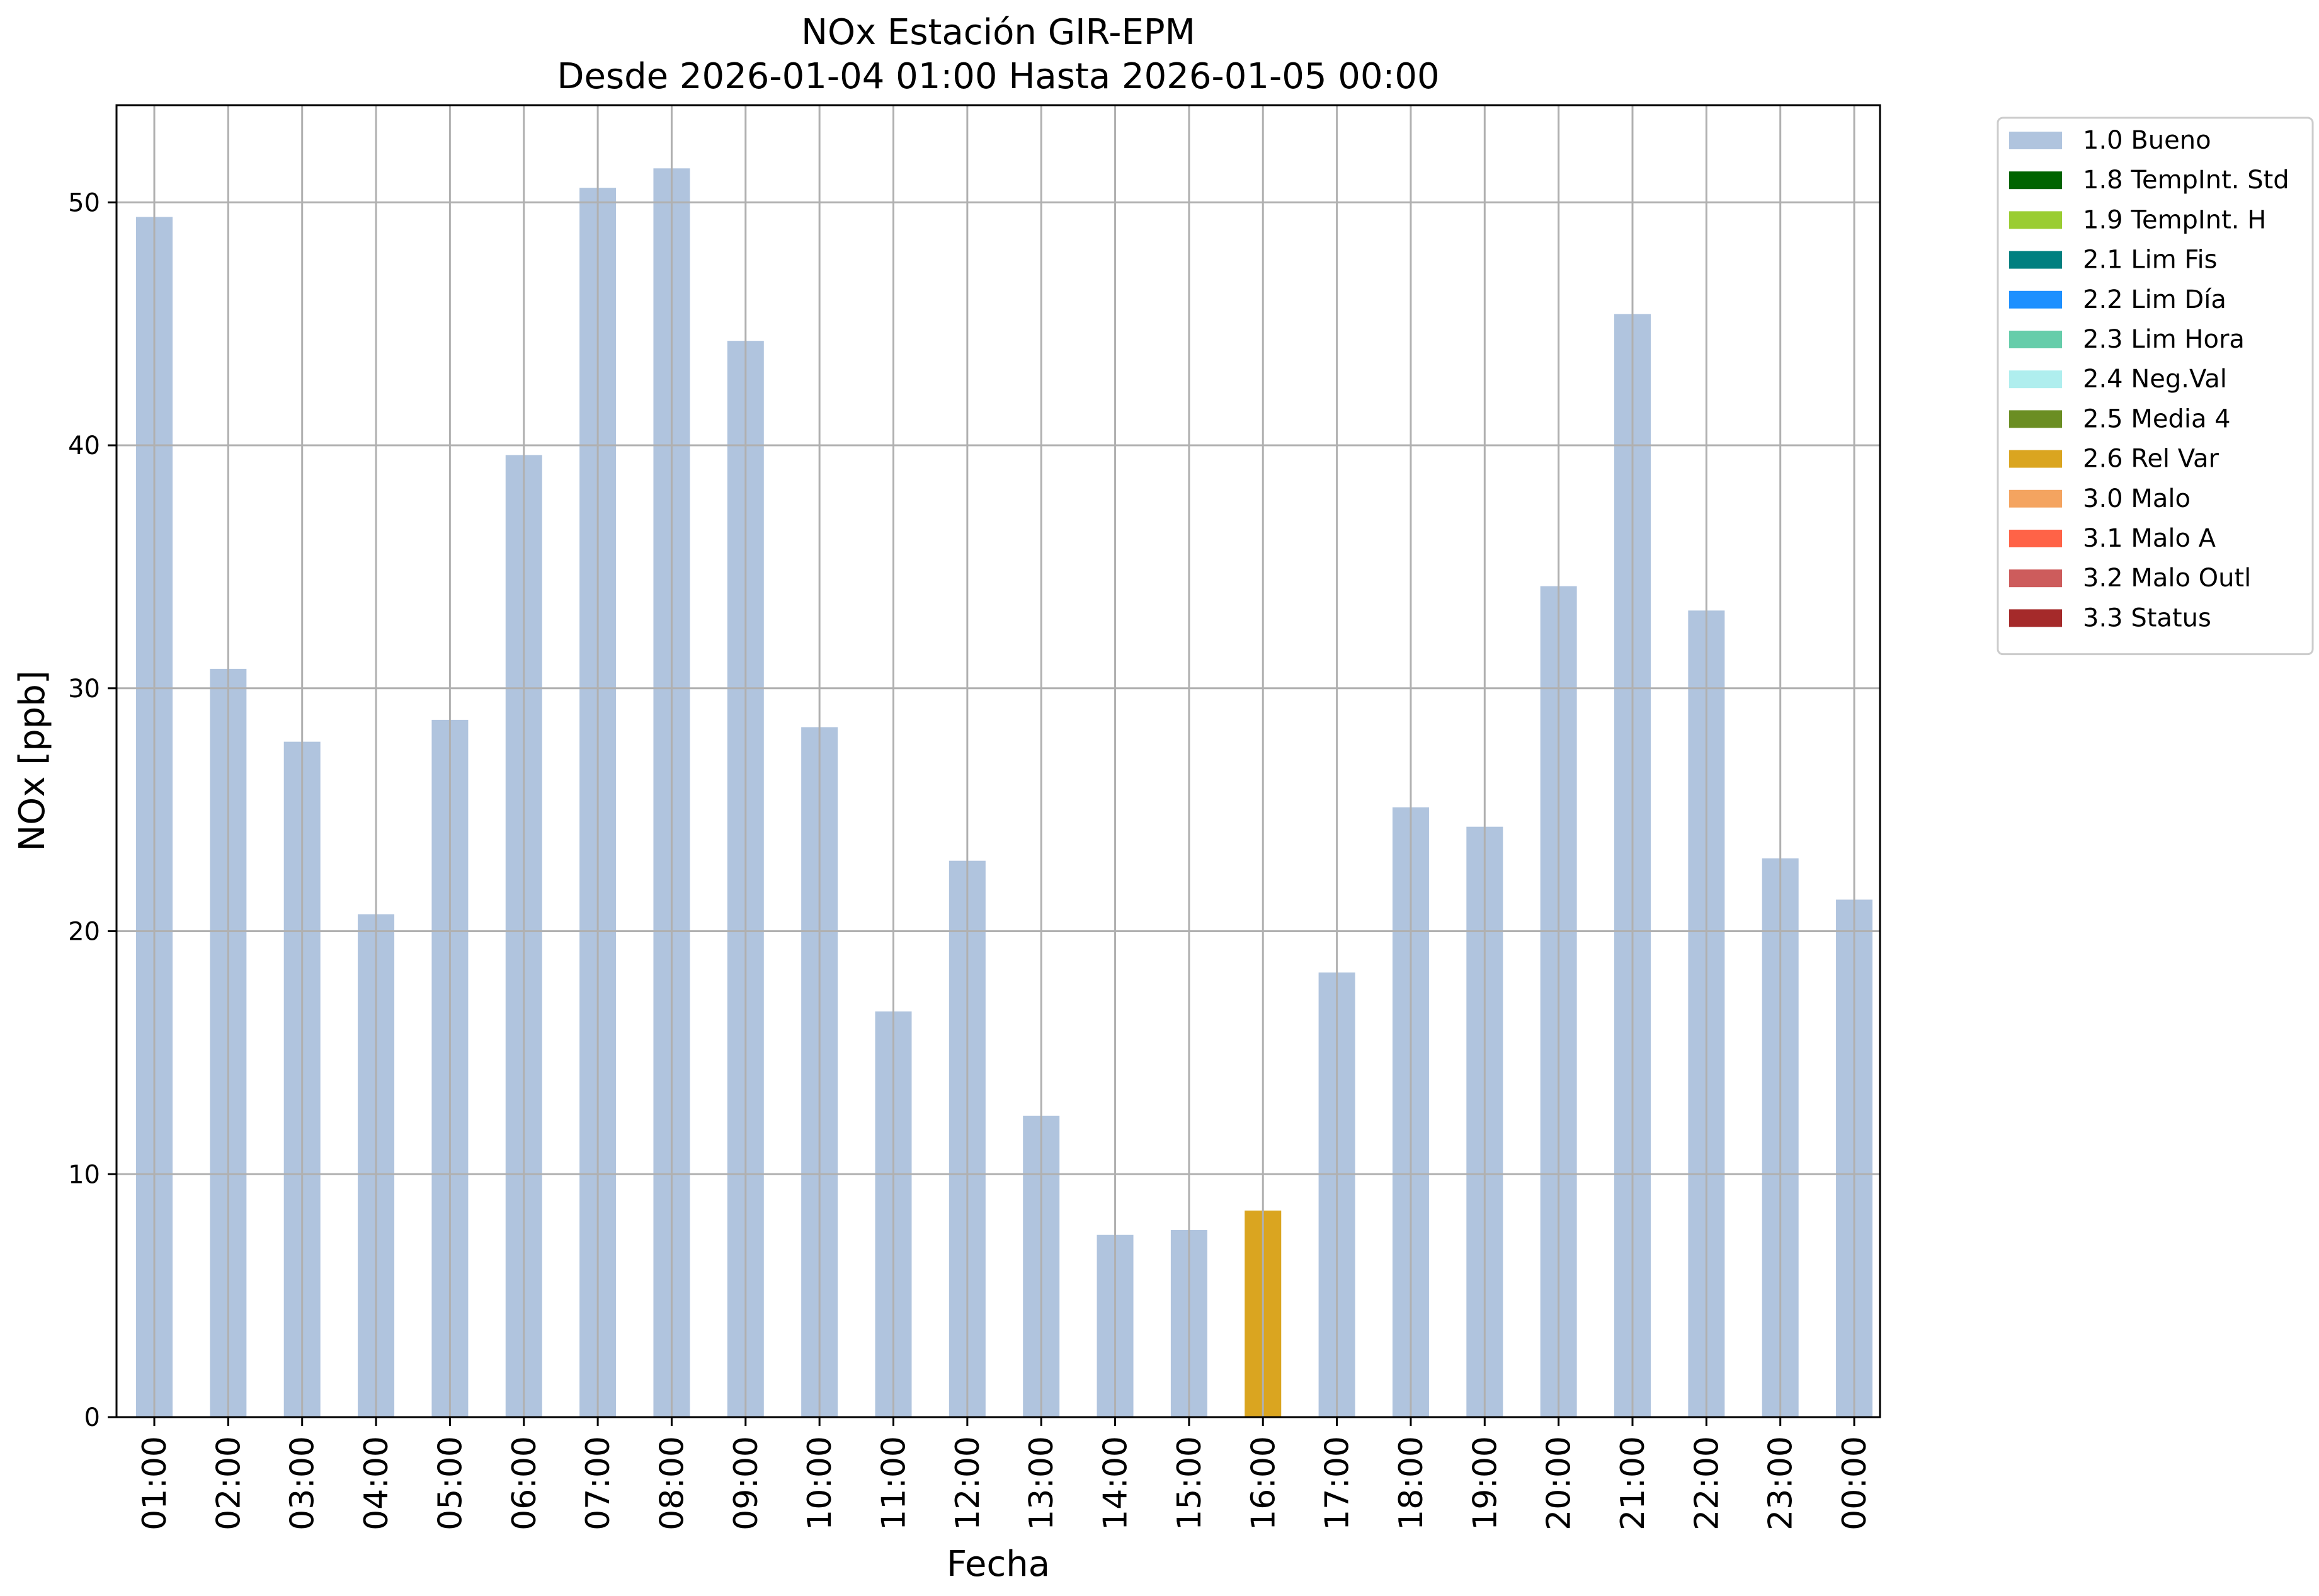 The image size is (2319, 1596). What do you see at coordinates (32, 760) in the screenshot?
I see `y-axis-label: NOx [ppb]` at bounding box center [32, 760].